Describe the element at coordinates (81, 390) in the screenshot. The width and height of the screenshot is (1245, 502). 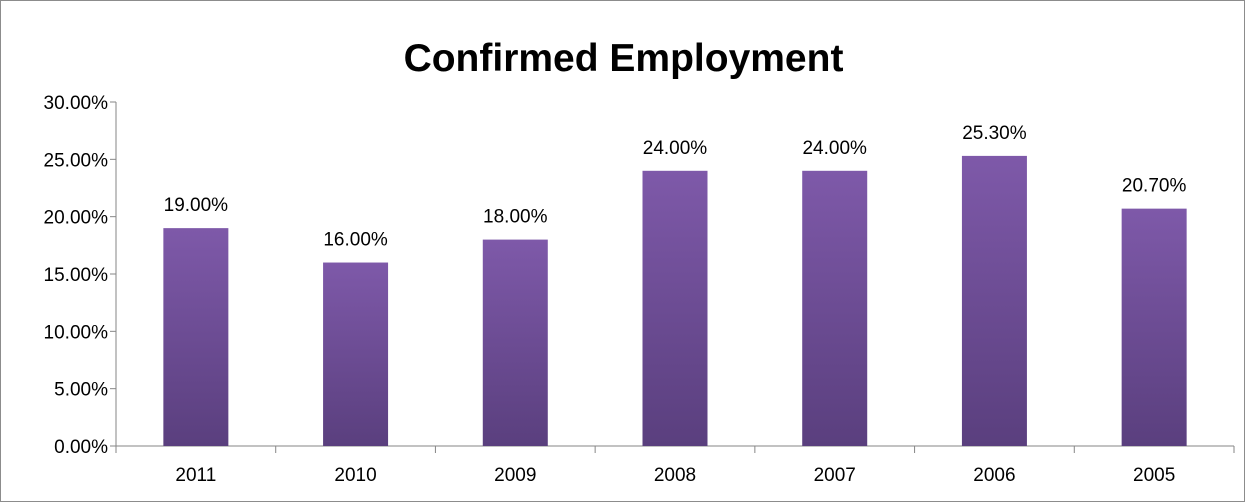
I see `y-tick-label: 5.00%` at that location.